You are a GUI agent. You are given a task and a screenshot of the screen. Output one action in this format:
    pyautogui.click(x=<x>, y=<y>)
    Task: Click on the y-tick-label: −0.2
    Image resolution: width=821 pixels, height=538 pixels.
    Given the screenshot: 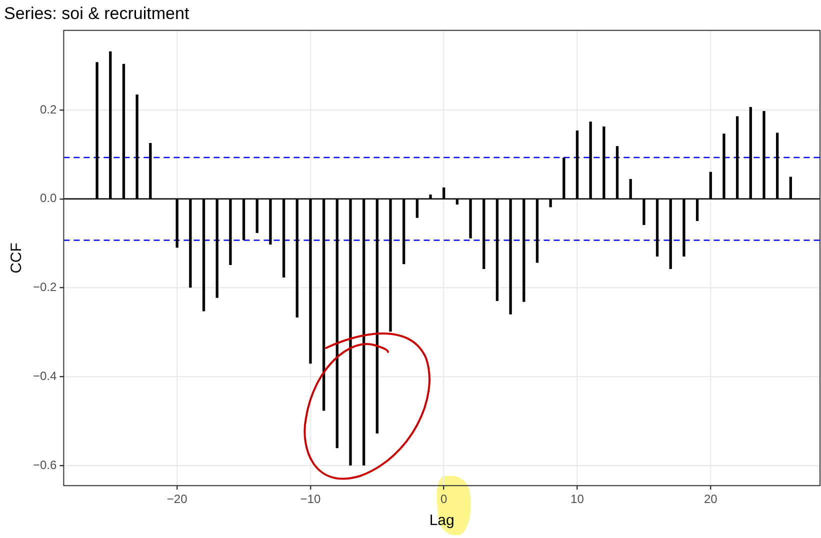 What is the action you would take?
    pyautogui.click(x=44, y=287)
    